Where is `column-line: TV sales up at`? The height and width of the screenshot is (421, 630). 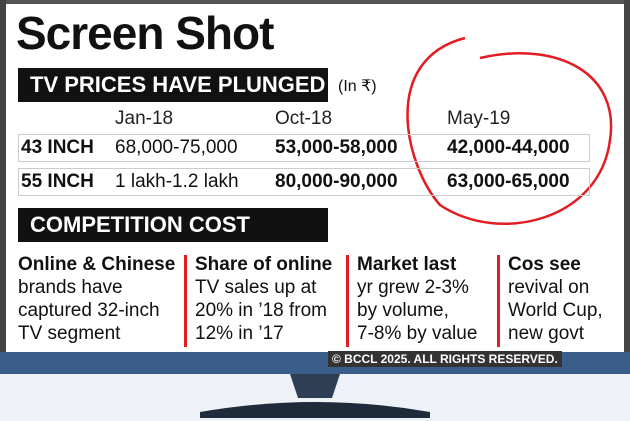 column-line: TV sales up at is located at coordinates (256, 287).